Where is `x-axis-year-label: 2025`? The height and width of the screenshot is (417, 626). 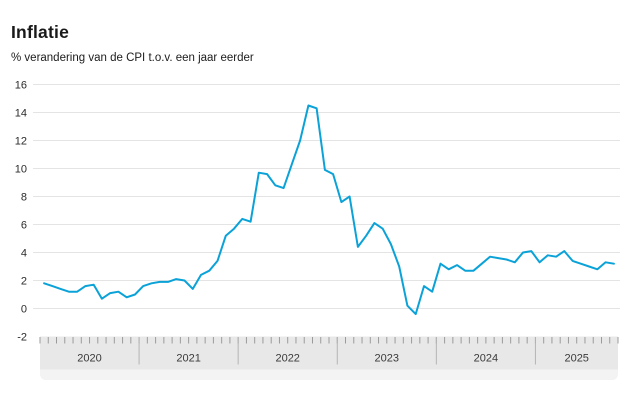 x-axis-year-label: 2025 is located at coordinates (576, 359).